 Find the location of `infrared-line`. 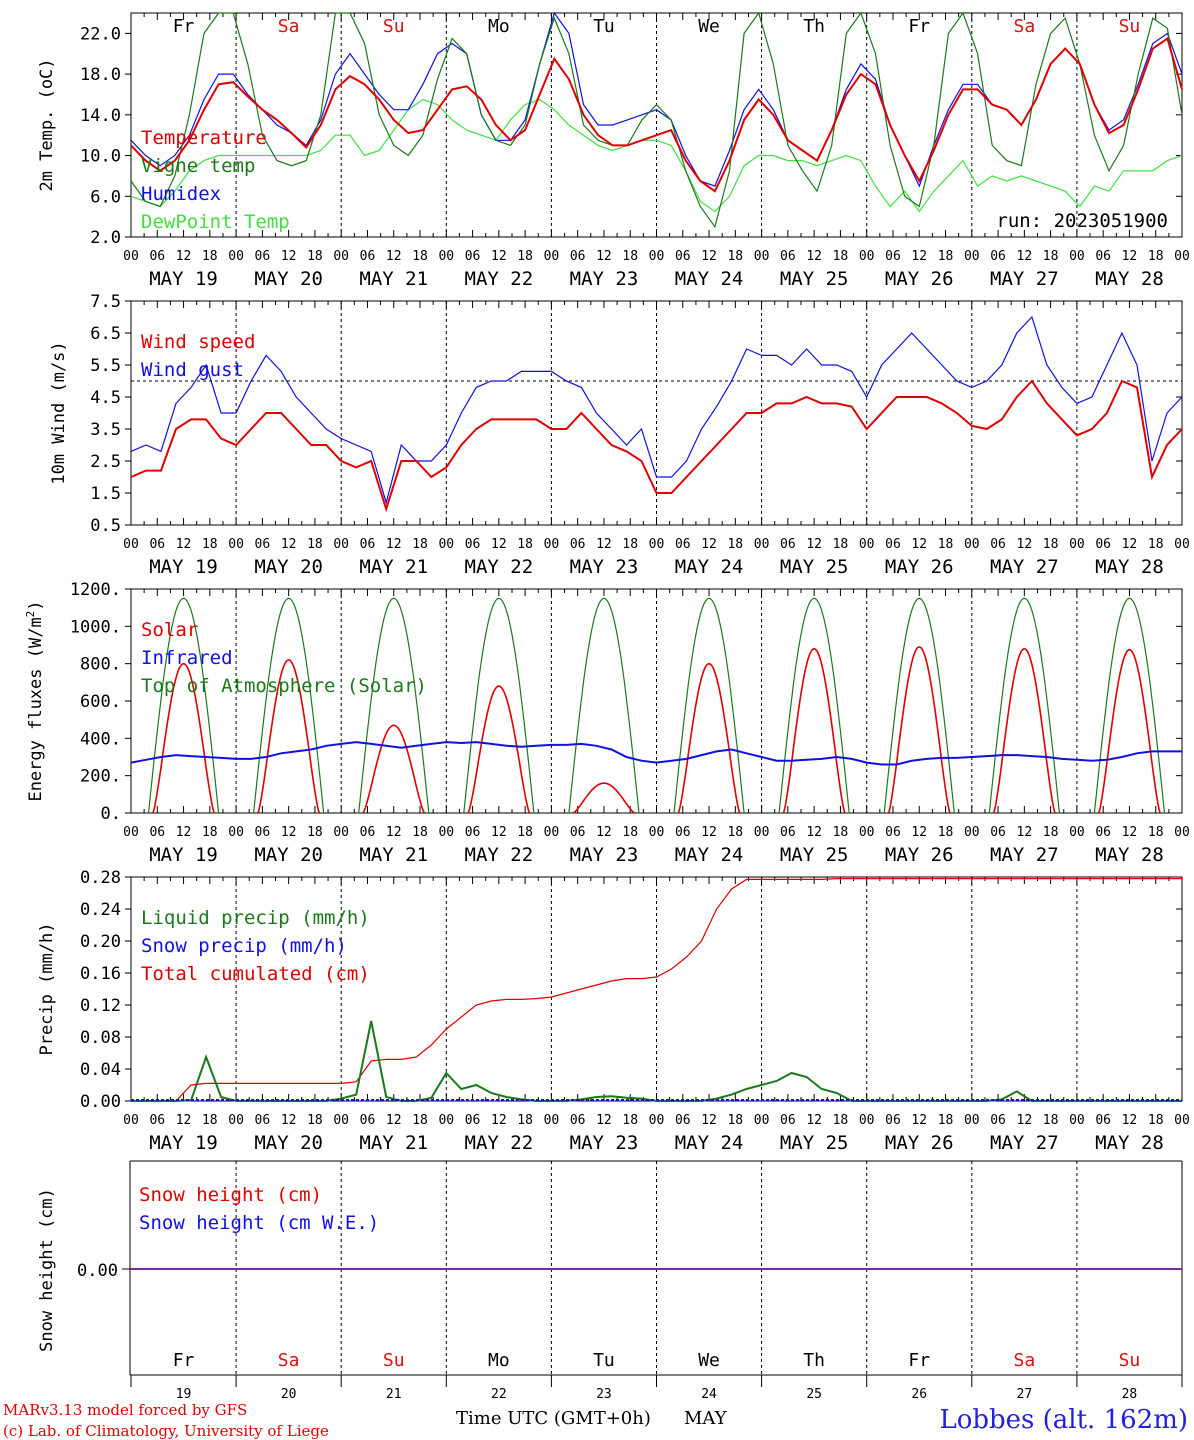

infrared-line is located at coordinates (656, 753).